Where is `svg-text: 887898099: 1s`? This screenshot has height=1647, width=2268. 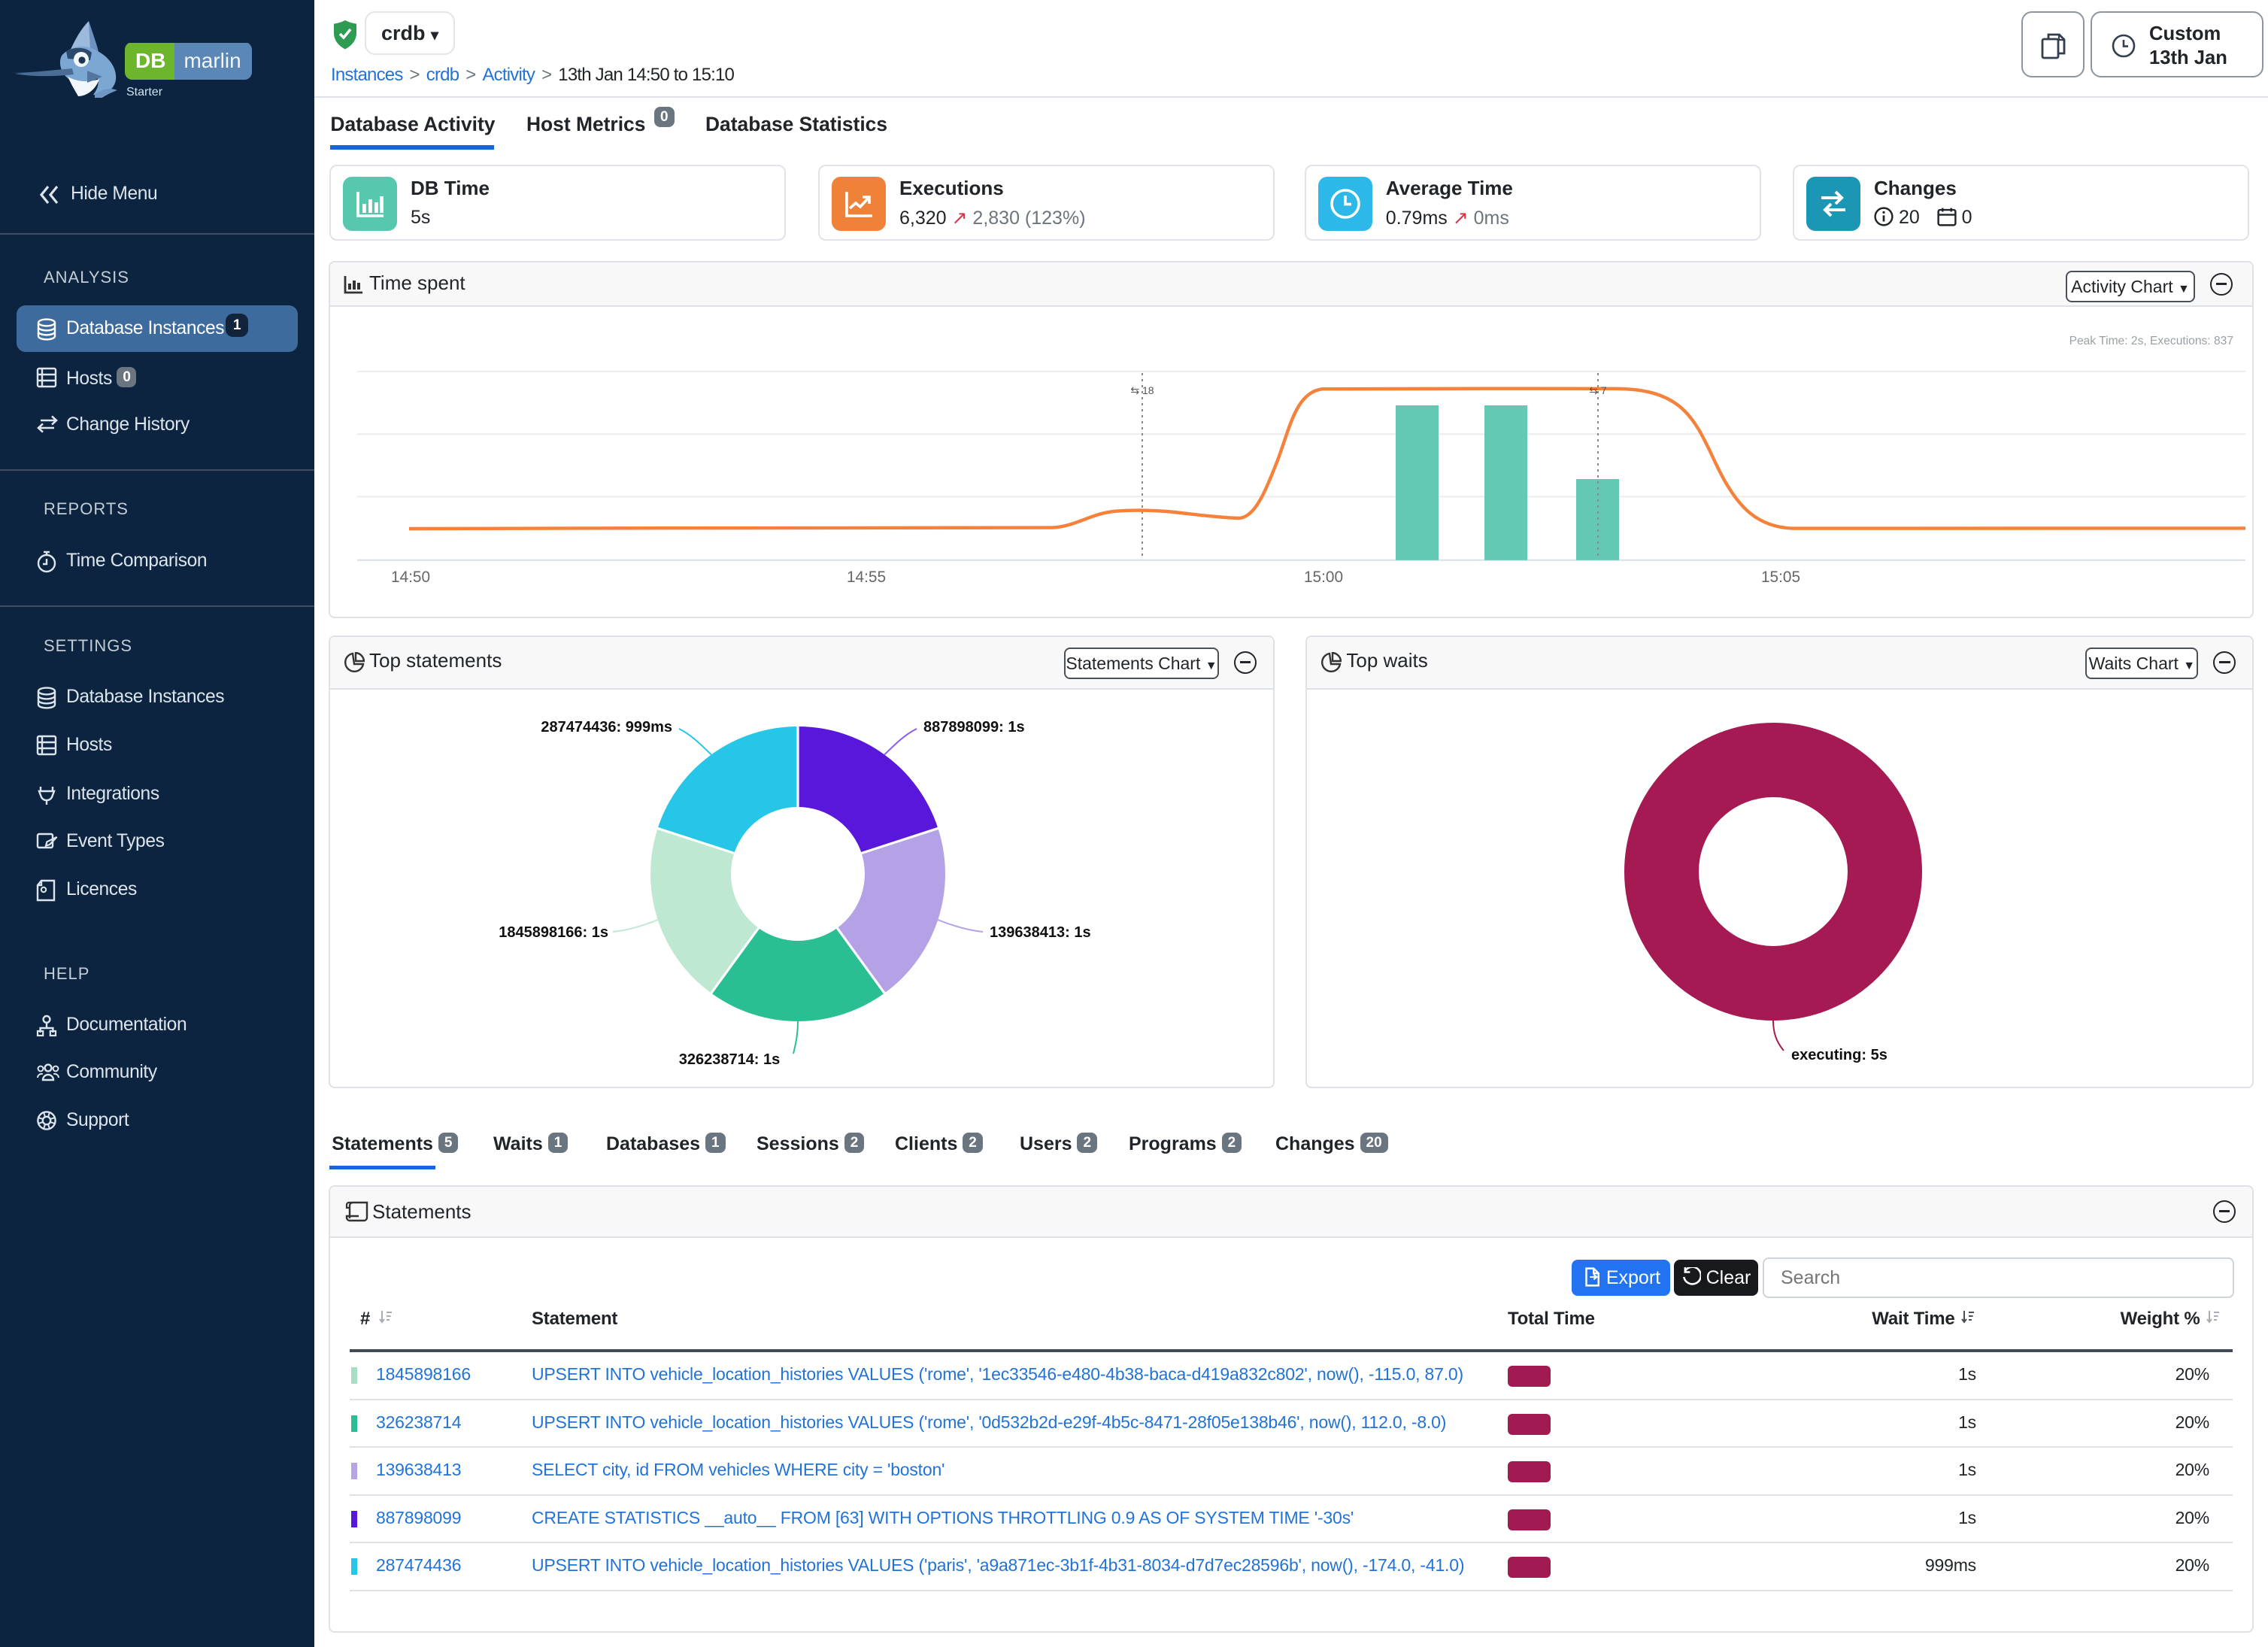
svg-text: 887898099: 1s is located at coordinates (974, 727).